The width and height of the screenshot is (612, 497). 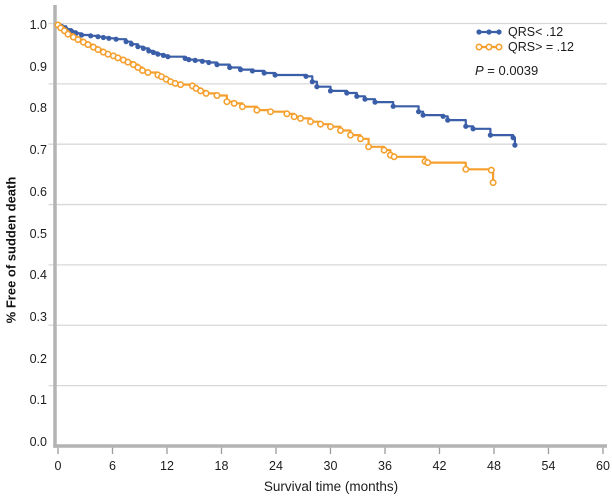 What do you see at coordinates (38, 150) in the screenshot?
I see `y-tick-label: 0.7` at bounding box center [38, 150].